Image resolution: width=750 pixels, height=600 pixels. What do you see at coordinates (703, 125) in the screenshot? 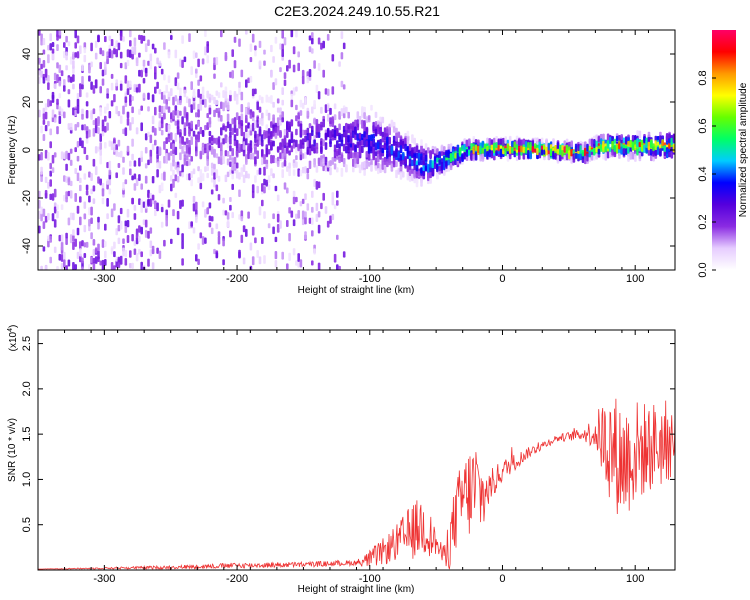
I see `colorbar-tick-label: 0.6` at bounding box center [703, 125].